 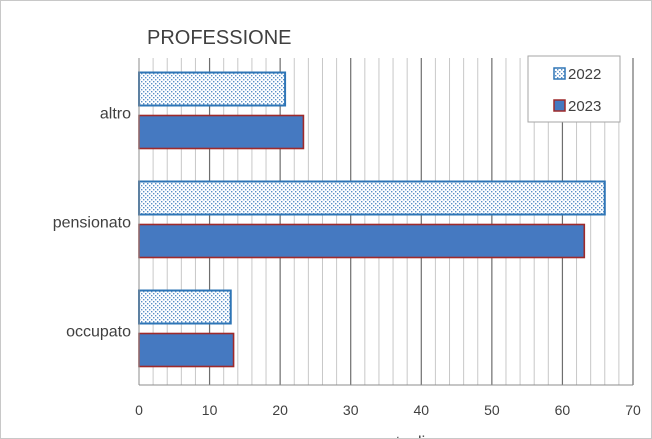 What do you see at coordinates (386, 436) in the screenshot?
I see `x-axis-label: percentuali` at bounding box center [386, 436].